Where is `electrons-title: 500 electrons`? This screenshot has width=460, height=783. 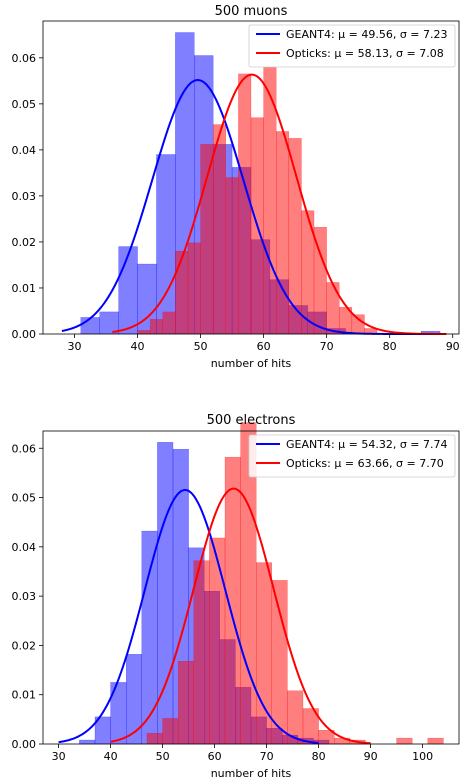
electrons-title: 500 electrons is located at coordinates (251, 420).